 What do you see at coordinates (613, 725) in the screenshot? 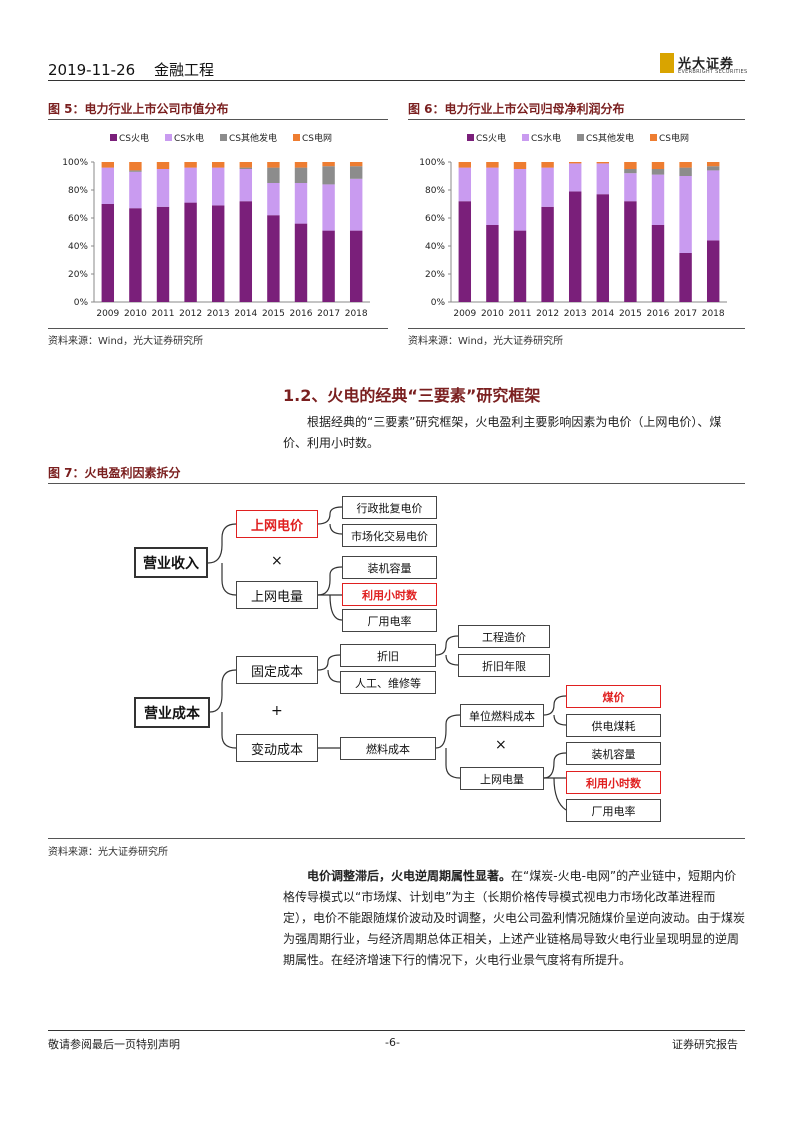
I see `coal-consumption-box: 供电煤耗` at bounding box center [613, 725].